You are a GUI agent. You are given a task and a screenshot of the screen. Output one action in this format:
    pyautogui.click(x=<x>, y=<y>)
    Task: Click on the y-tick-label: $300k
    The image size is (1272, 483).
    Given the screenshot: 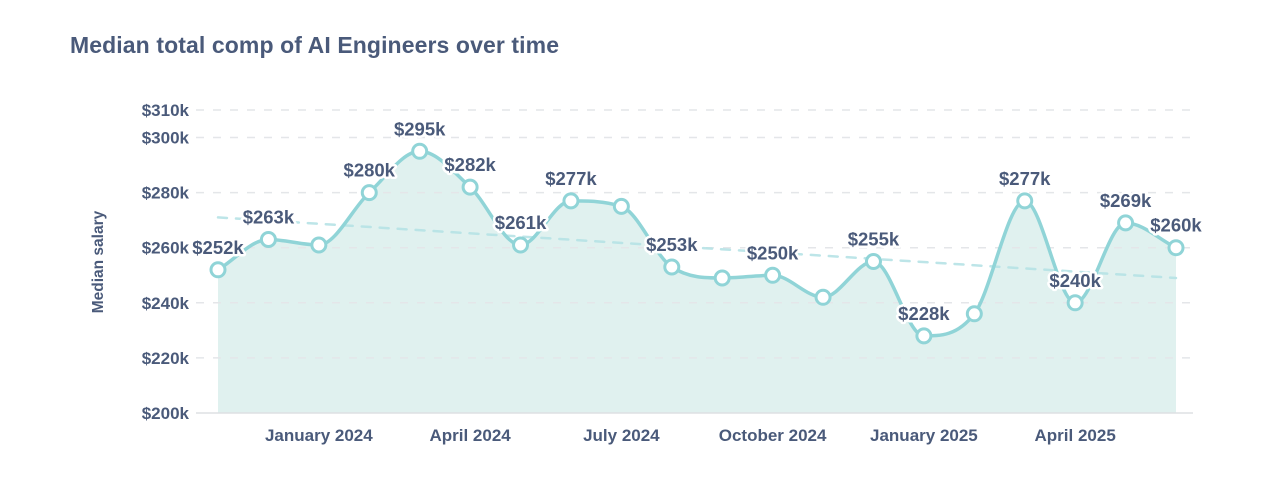 What is the action you would take?
    pyautogui.click(x=166, y=138)
    